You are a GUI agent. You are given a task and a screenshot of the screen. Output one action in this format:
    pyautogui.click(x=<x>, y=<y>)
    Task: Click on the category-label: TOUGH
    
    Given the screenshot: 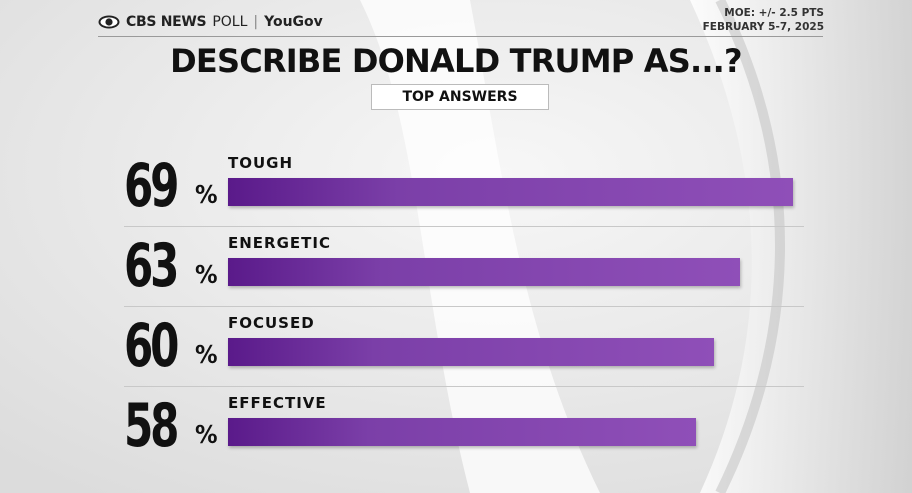 What is the action you would take?
    pyautogui.click(x=261, y=163)
    